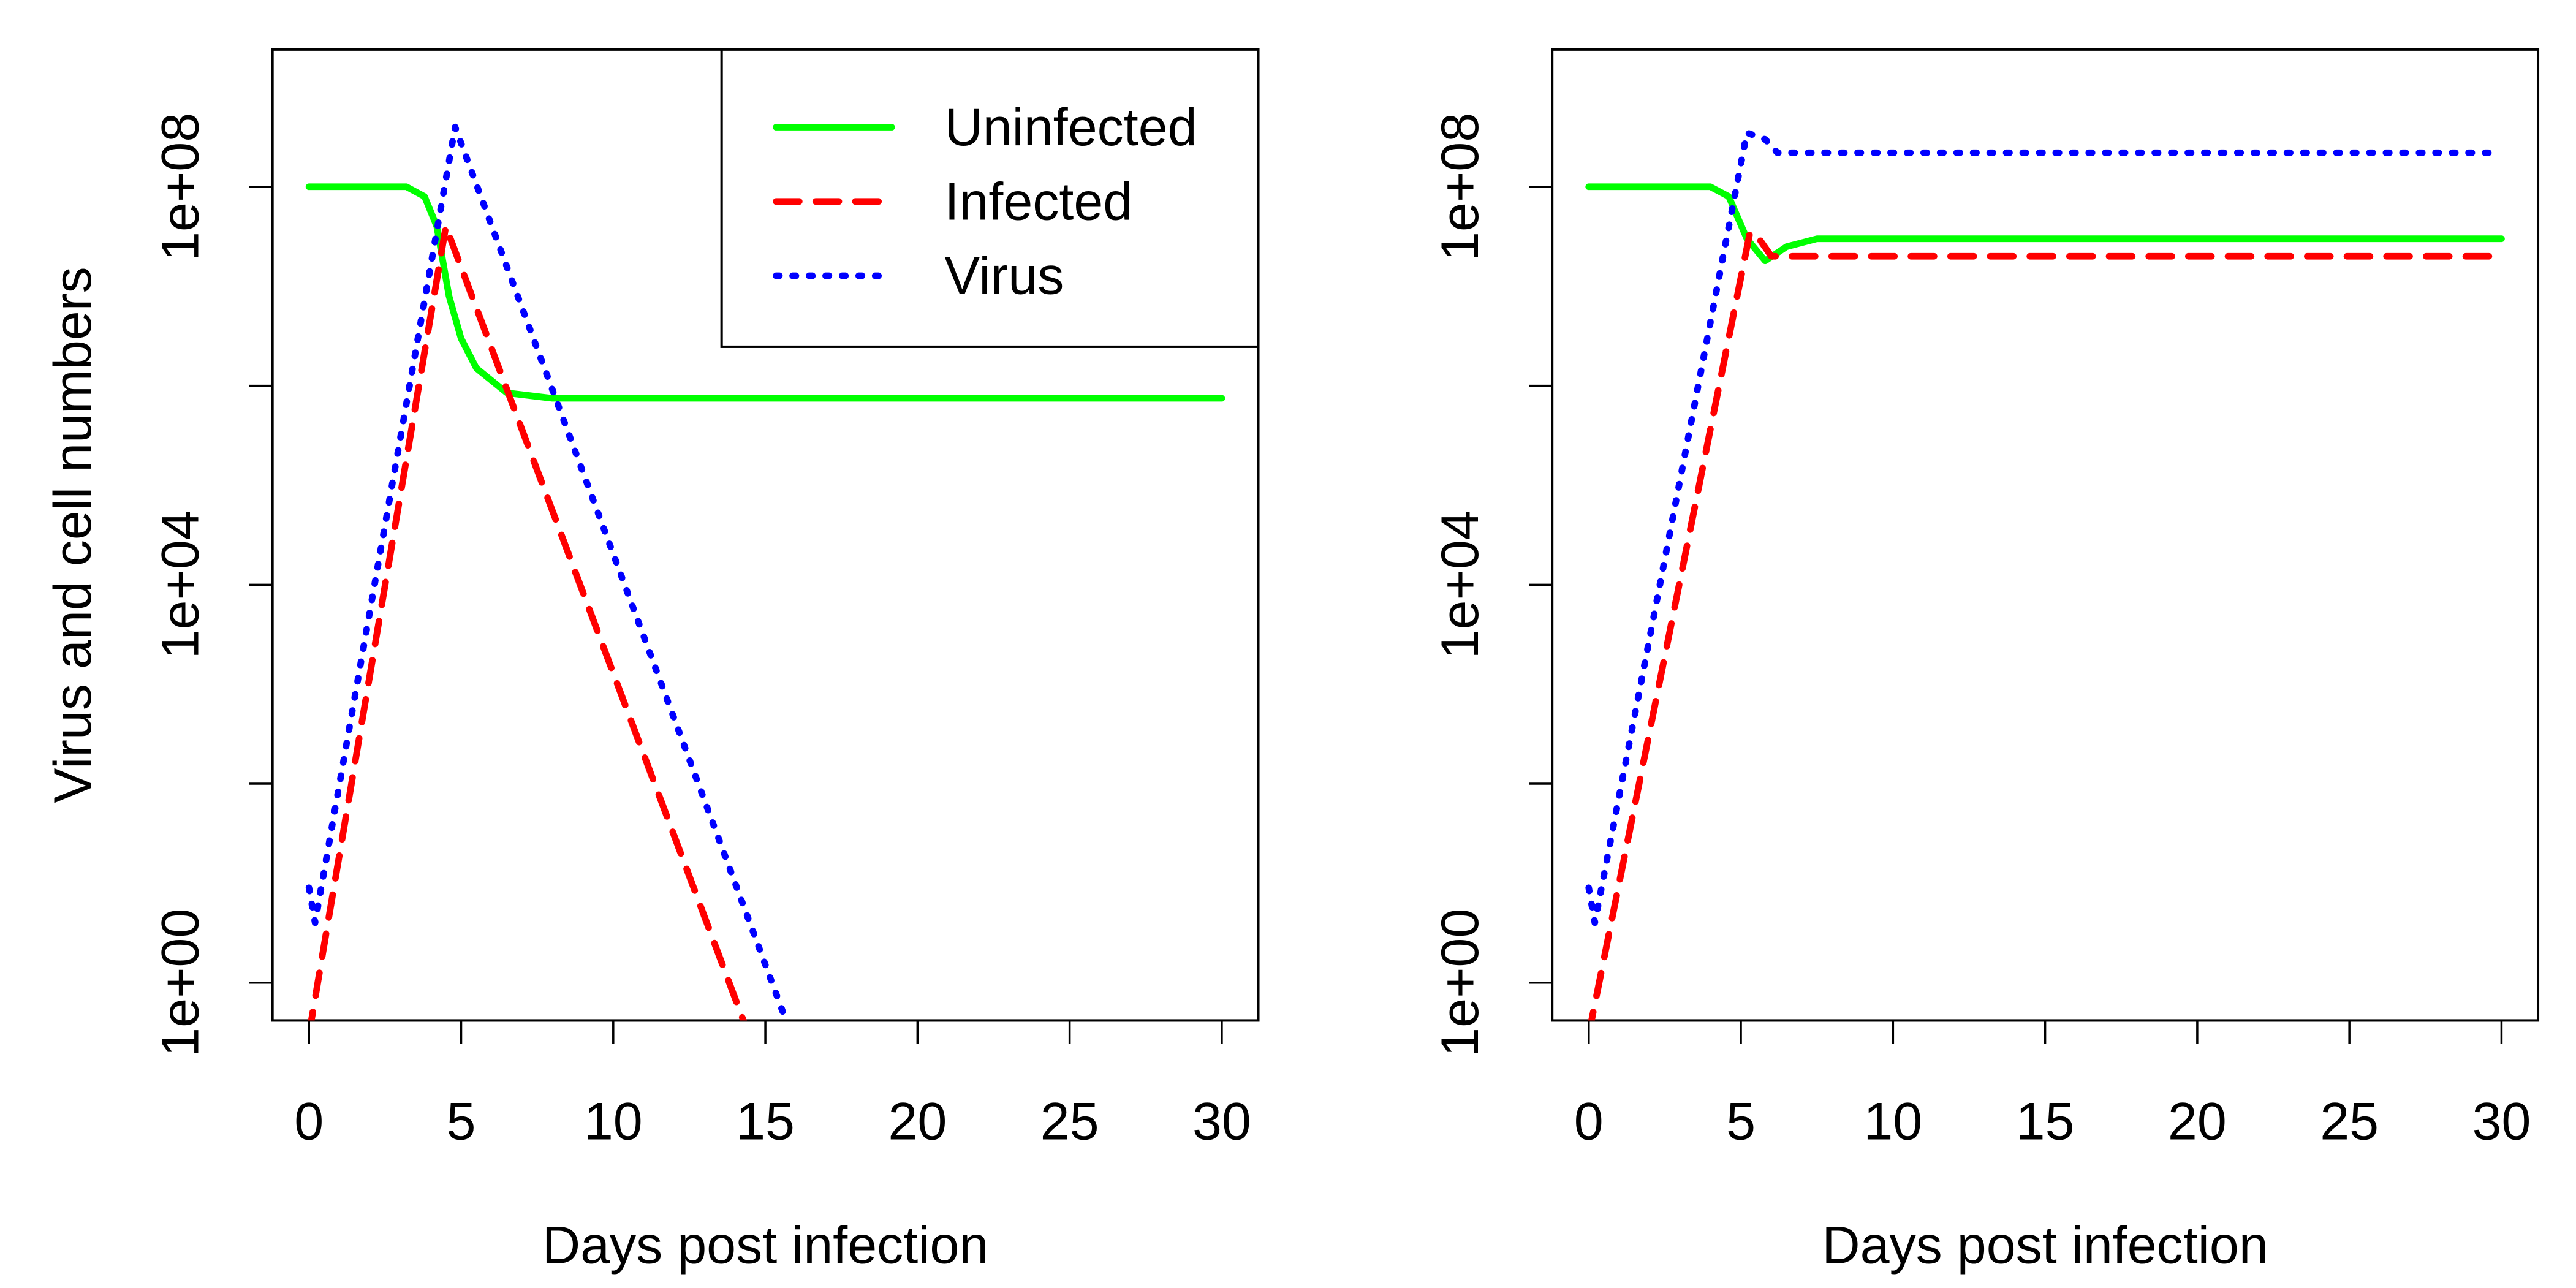 This screenshot has height=1288, width=2576. What do you see at coordinates (1070, 128) in the screenshot?
I see `legend-label: Uninfected` at bounding box center [1070, 128].